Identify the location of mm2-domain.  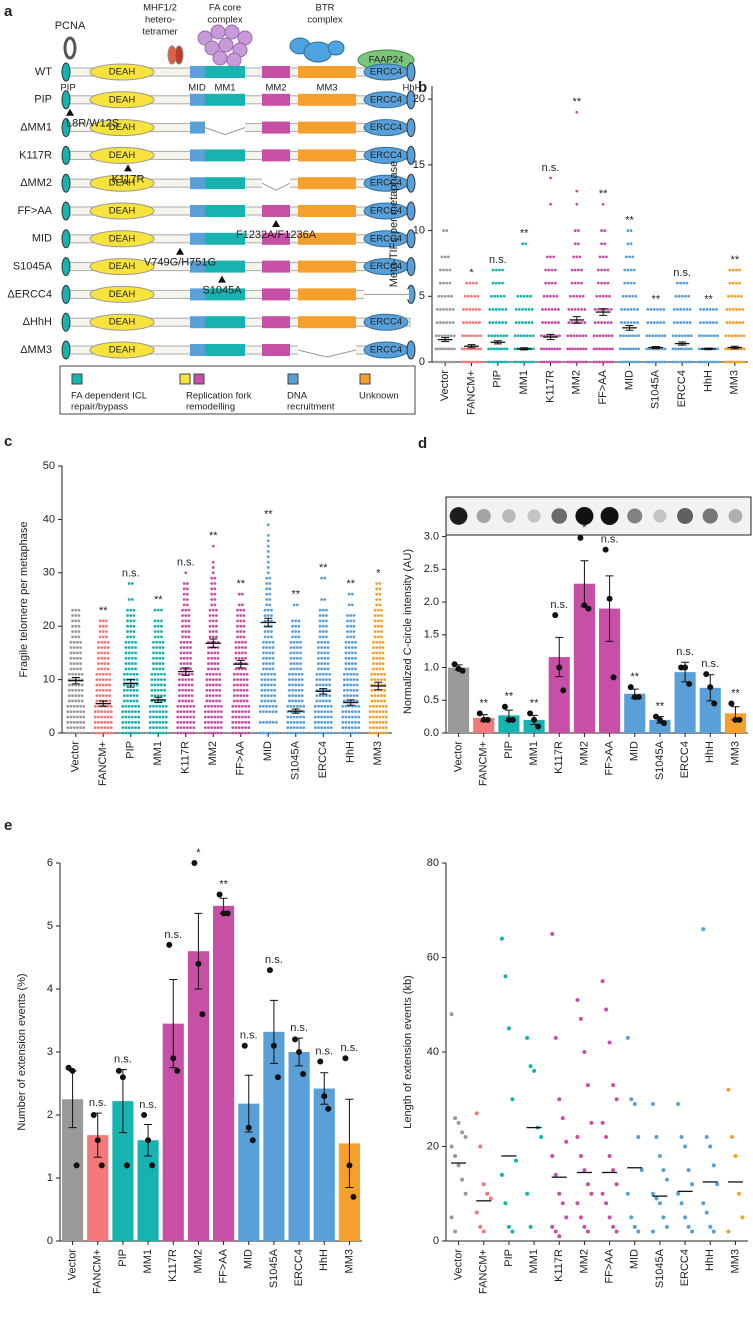
(276, 72).